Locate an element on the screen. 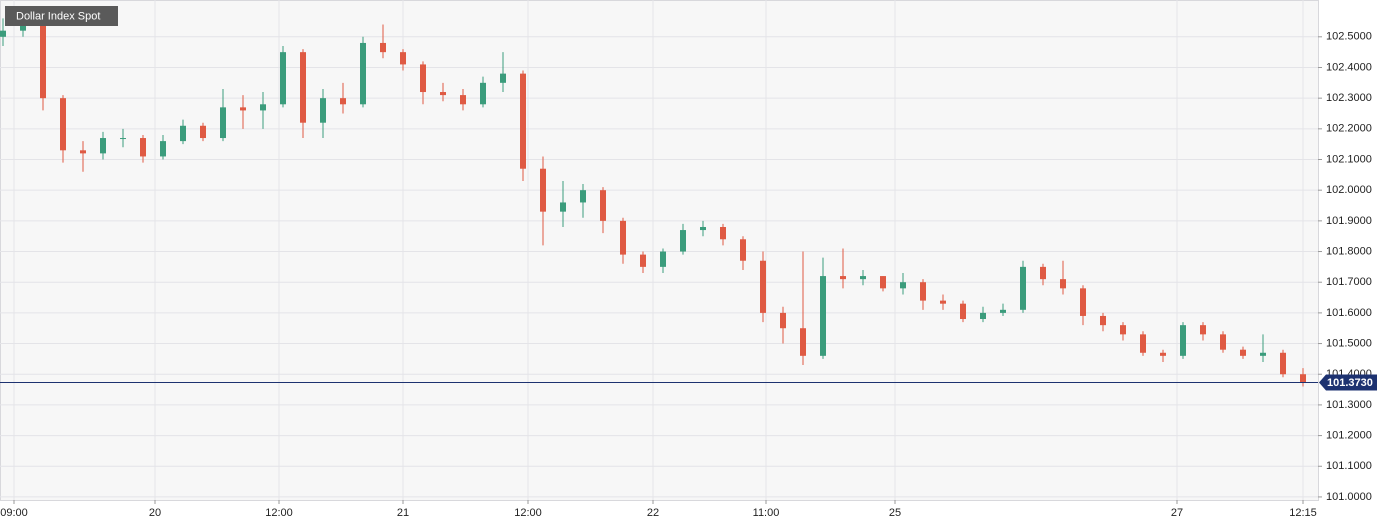 Image resolution: width=1395 pixels, height=526 pixels. y-tick-label: 101.8000 is located at coordinates (1349, 251).